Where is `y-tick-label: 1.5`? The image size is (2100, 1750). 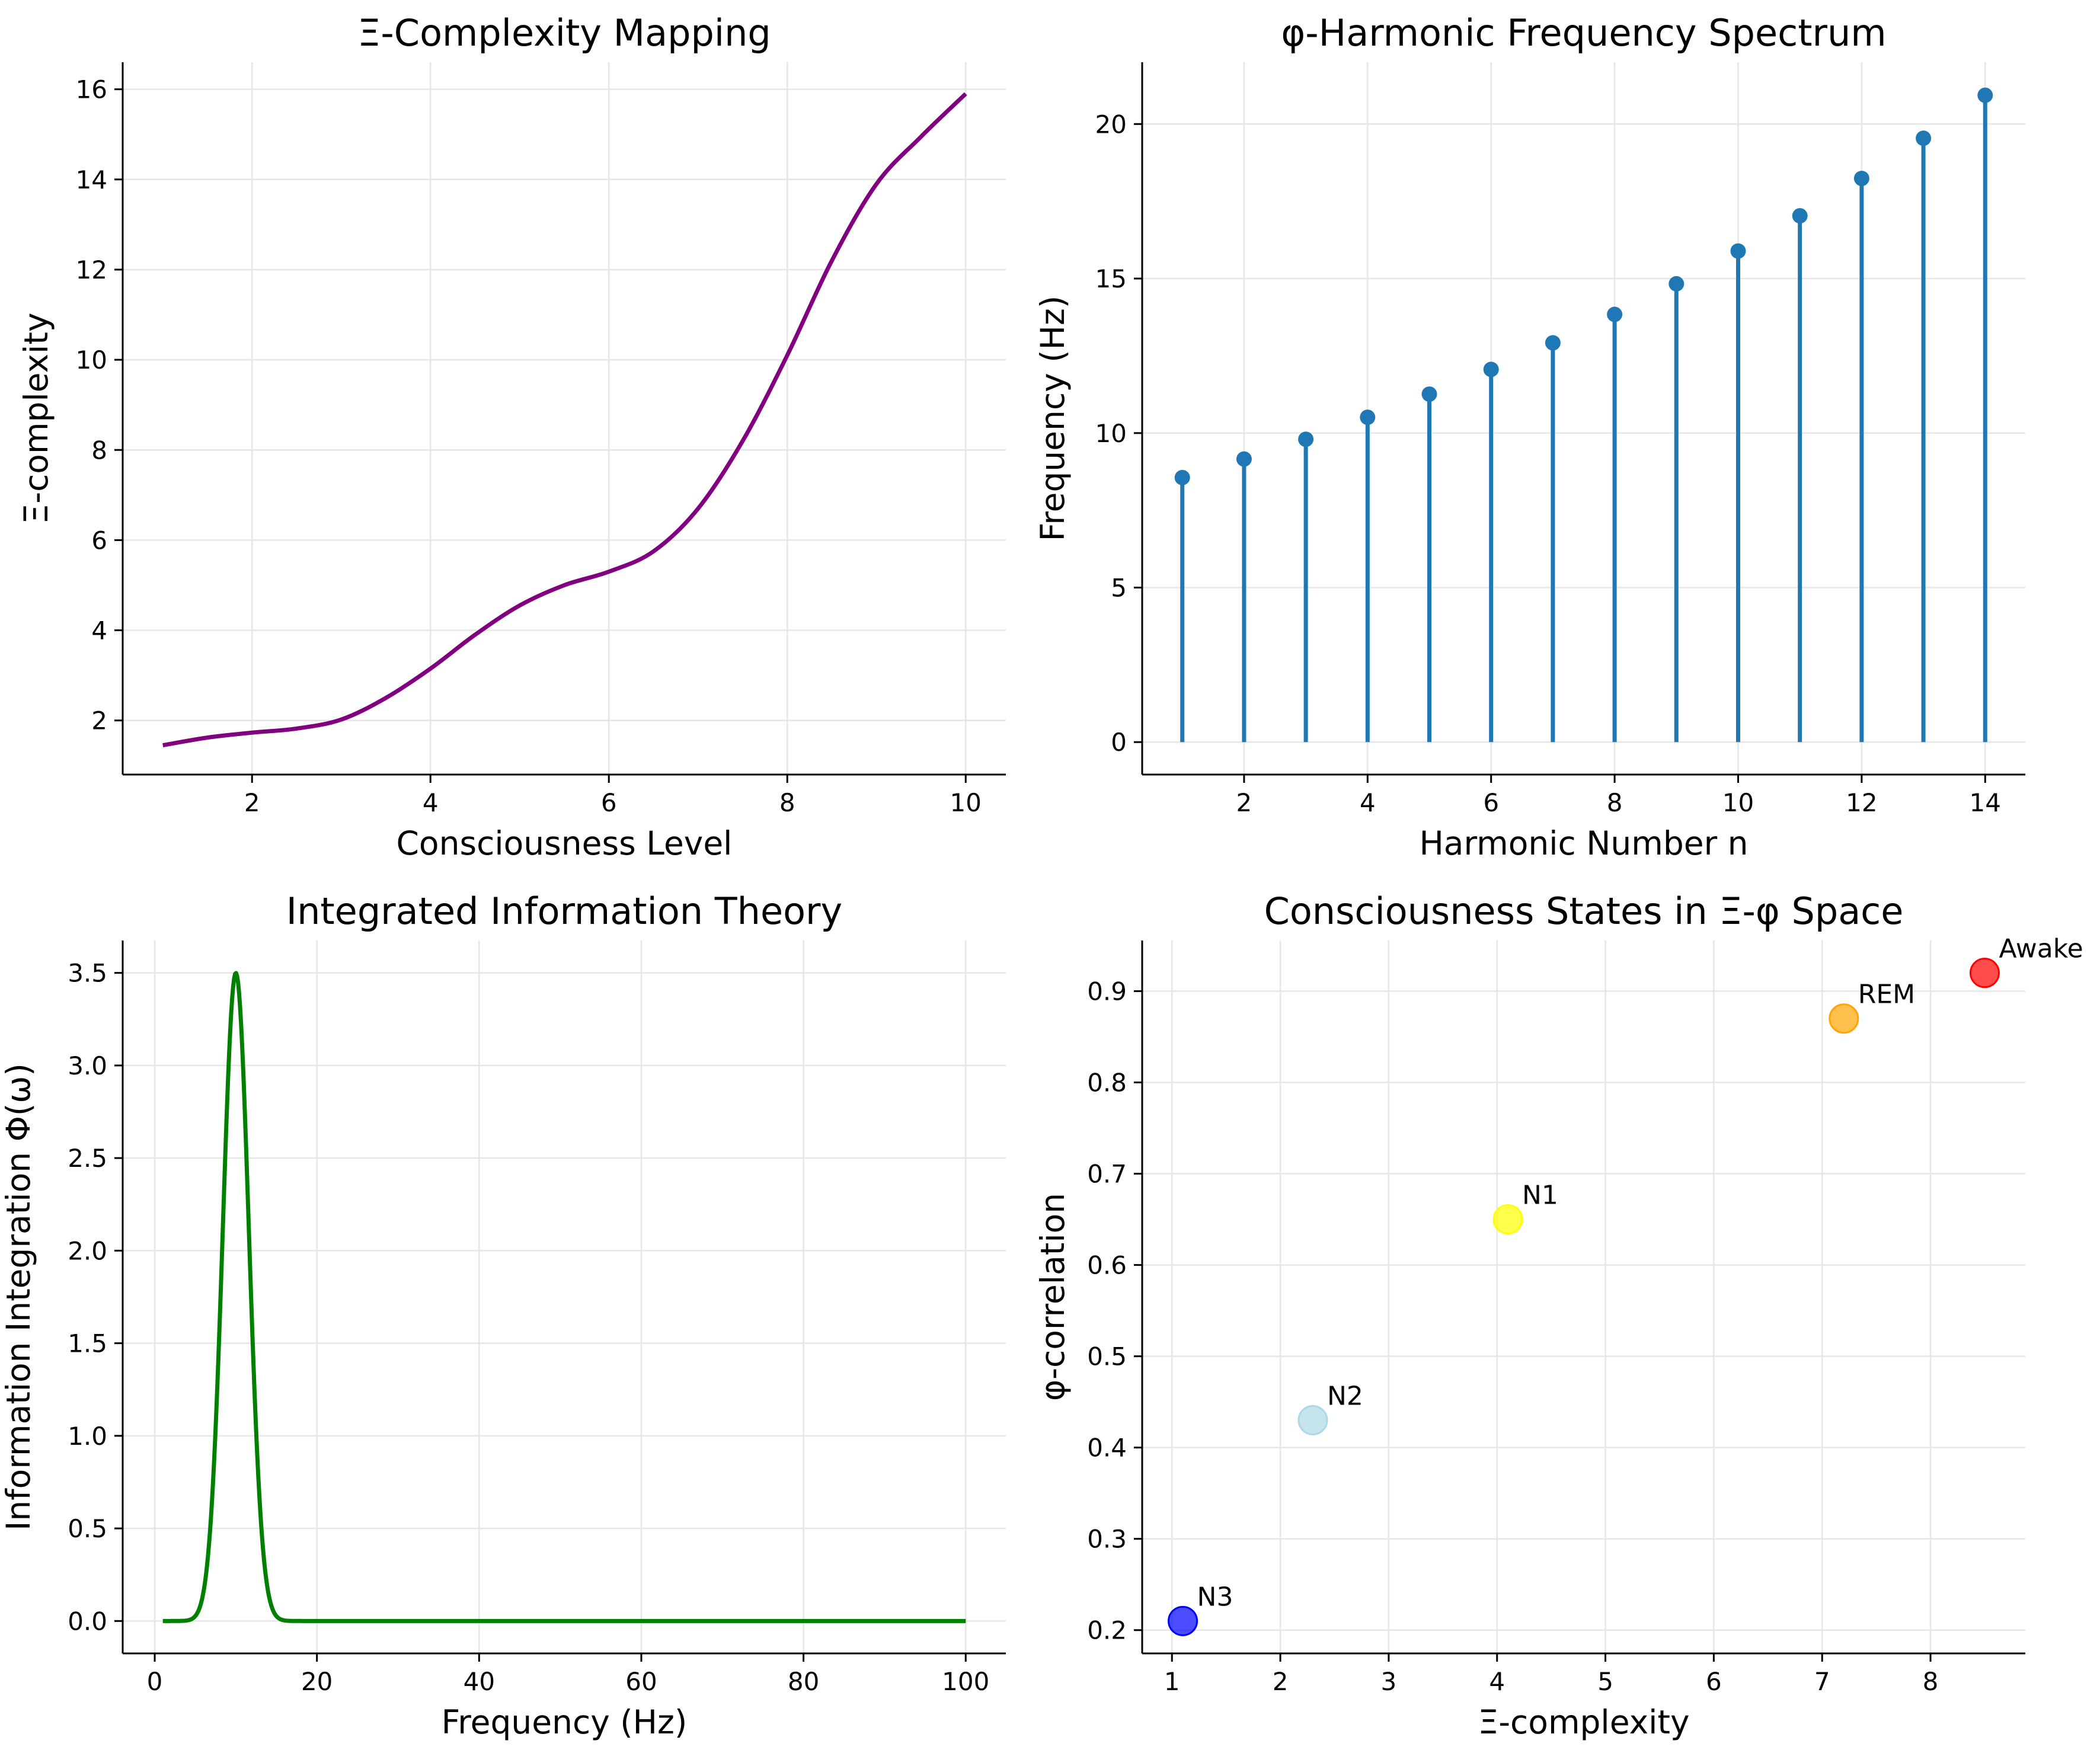 y-tick-label: 1.5 is located at coordinates (87, 1343).